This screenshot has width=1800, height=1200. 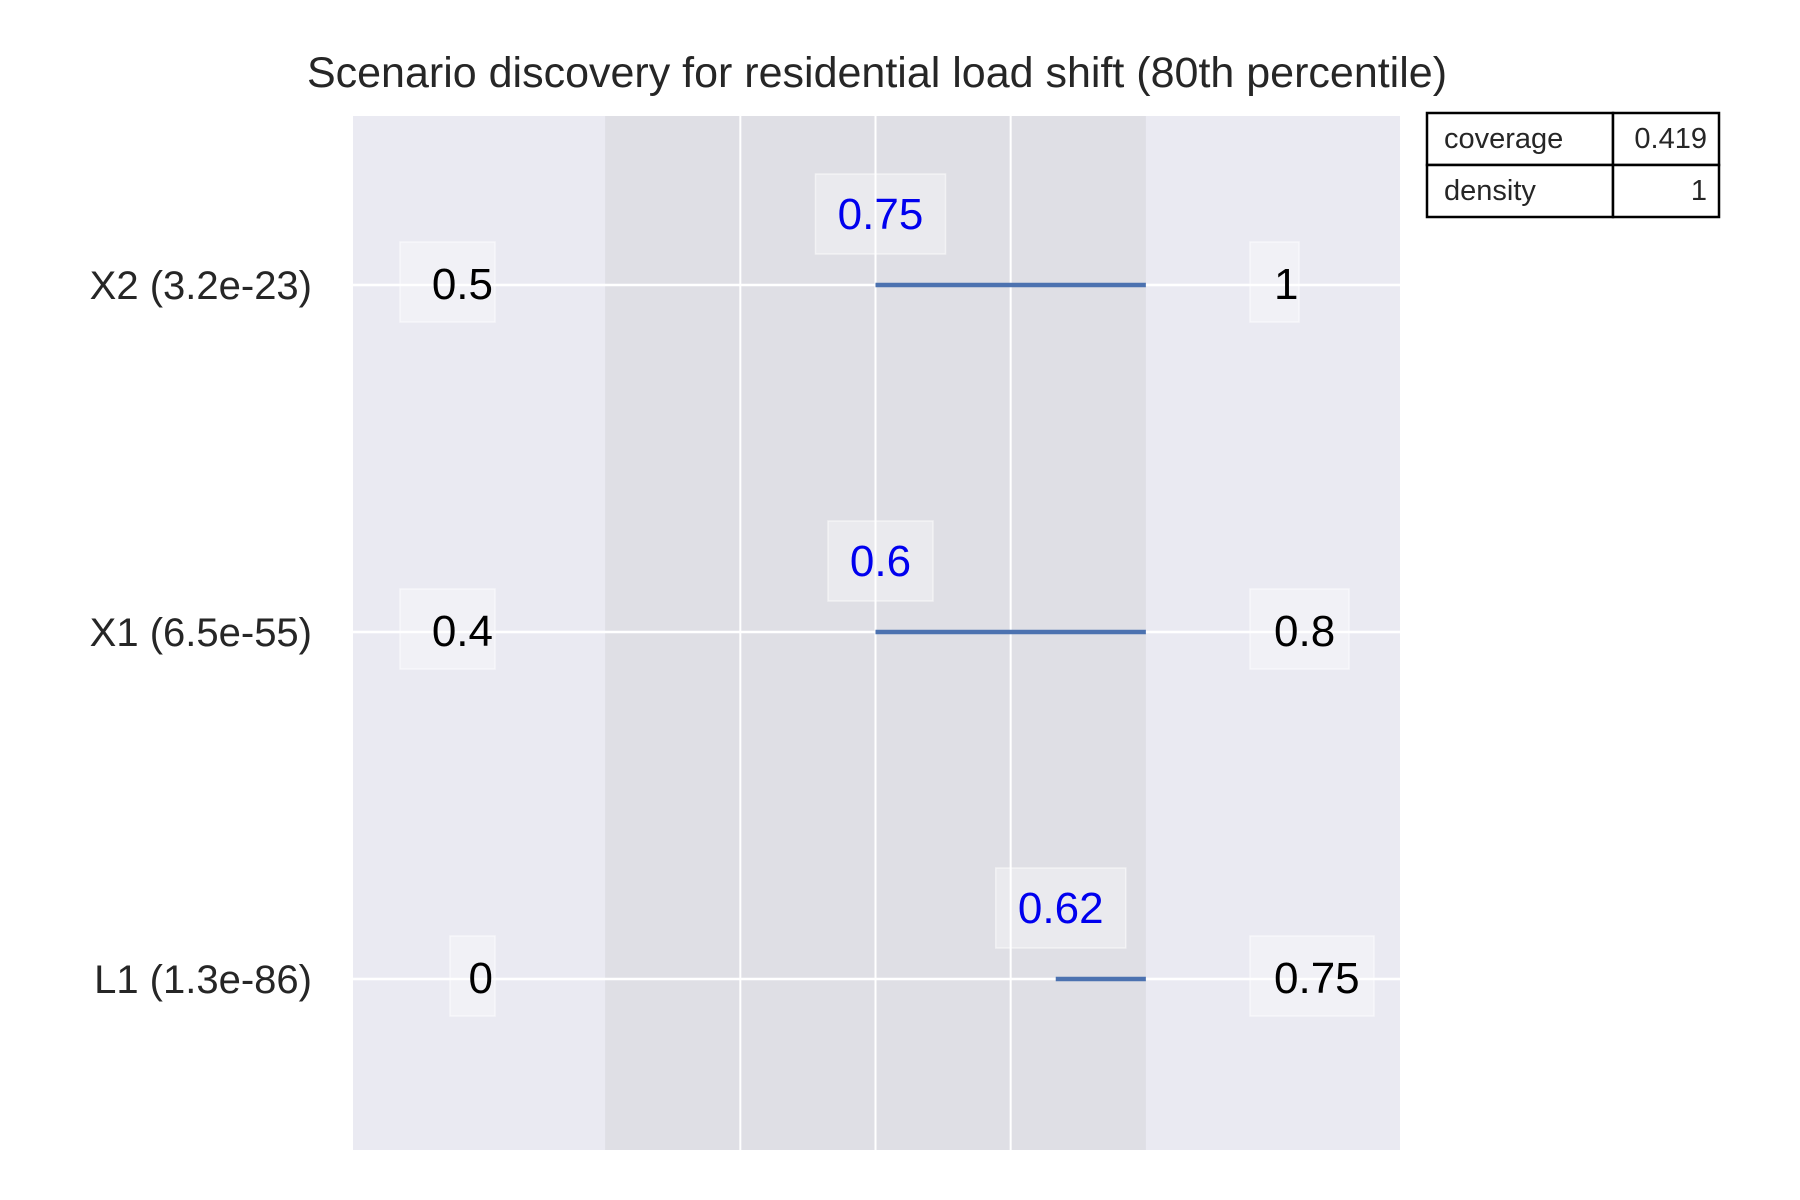 I want to click on stats-table: coverage 0.419 density 1, so click(x=1573, y=165).